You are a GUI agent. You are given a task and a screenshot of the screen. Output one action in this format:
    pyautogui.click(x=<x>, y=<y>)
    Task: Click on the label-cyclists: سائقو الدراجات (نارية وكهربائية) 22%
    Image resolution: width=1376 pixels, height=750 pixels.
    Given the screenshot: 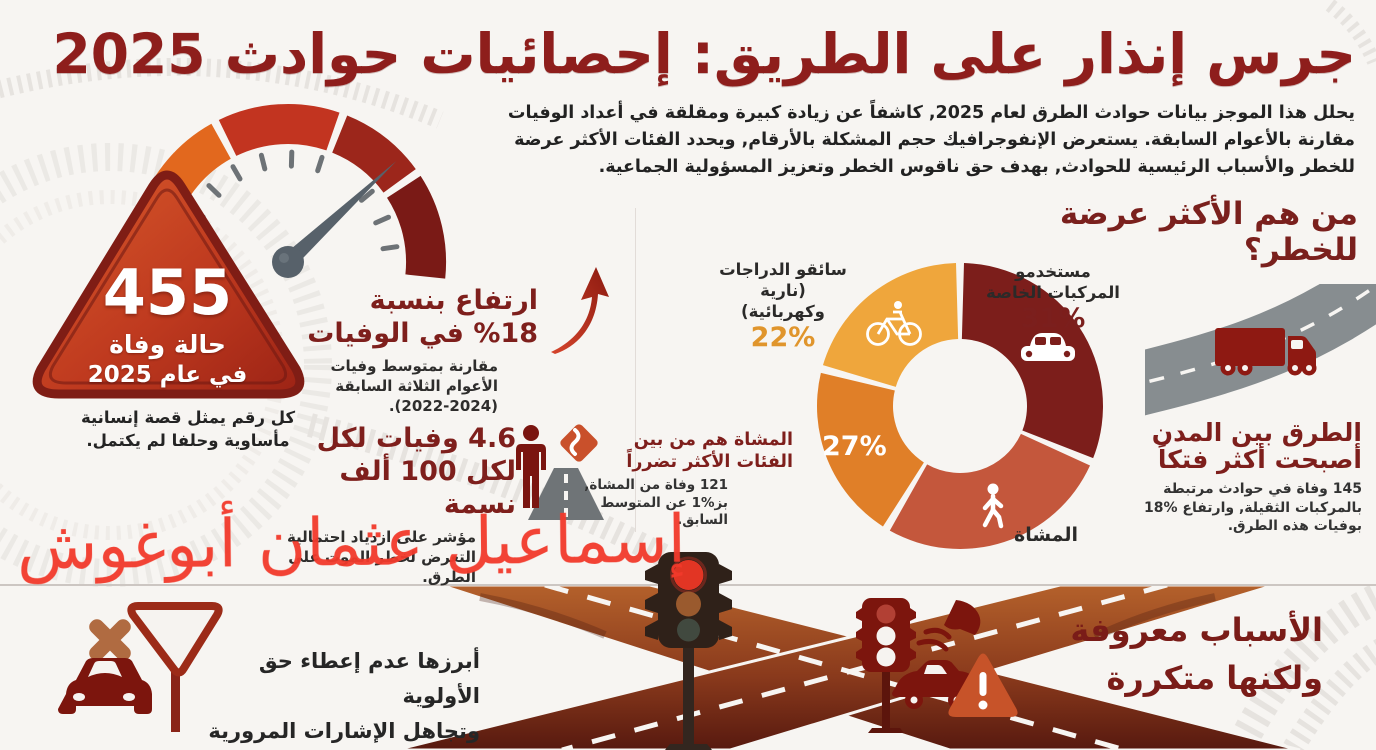 What is the action you would take?
    pyautogui.click(x=783, y=306)
    